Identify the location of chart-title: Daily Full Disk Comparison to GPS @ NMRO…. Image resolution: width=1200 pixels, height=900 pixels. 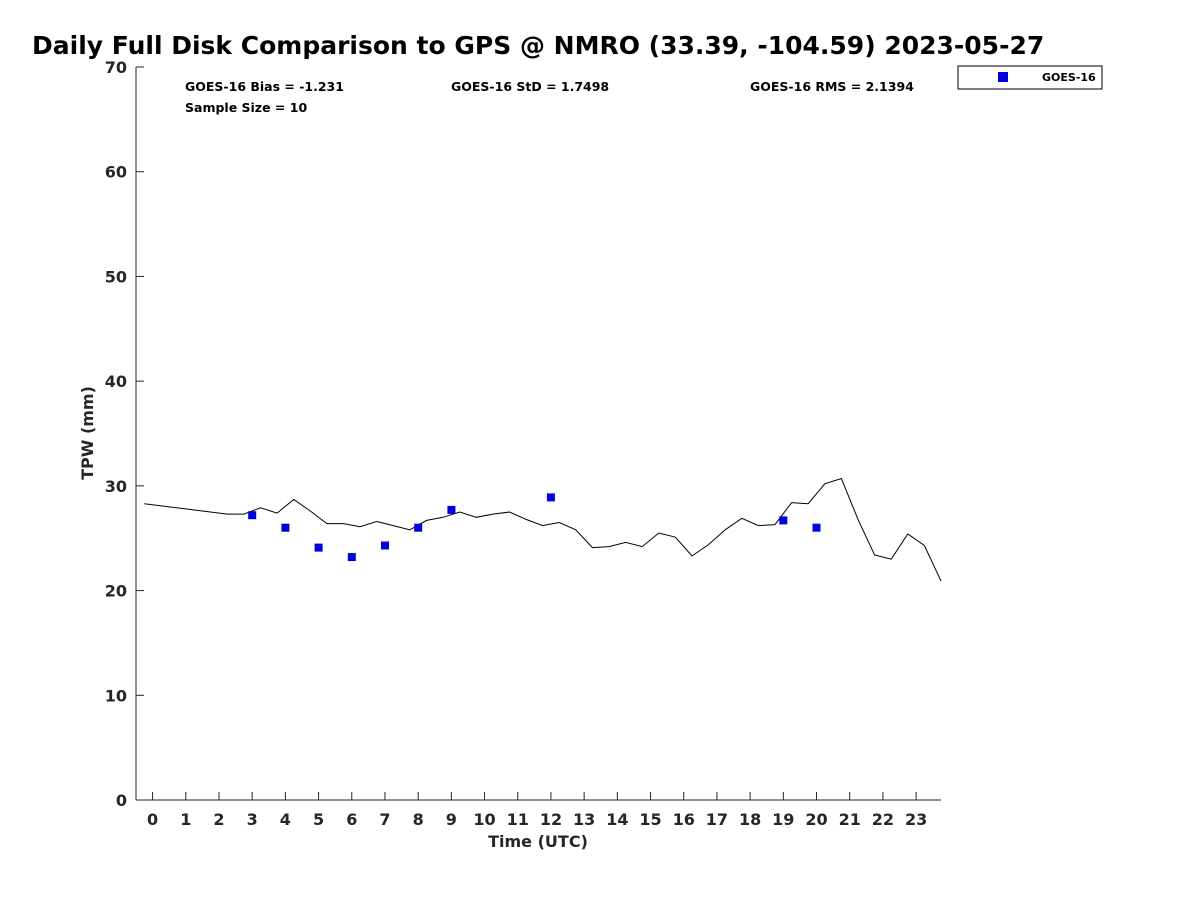
(538, 45).